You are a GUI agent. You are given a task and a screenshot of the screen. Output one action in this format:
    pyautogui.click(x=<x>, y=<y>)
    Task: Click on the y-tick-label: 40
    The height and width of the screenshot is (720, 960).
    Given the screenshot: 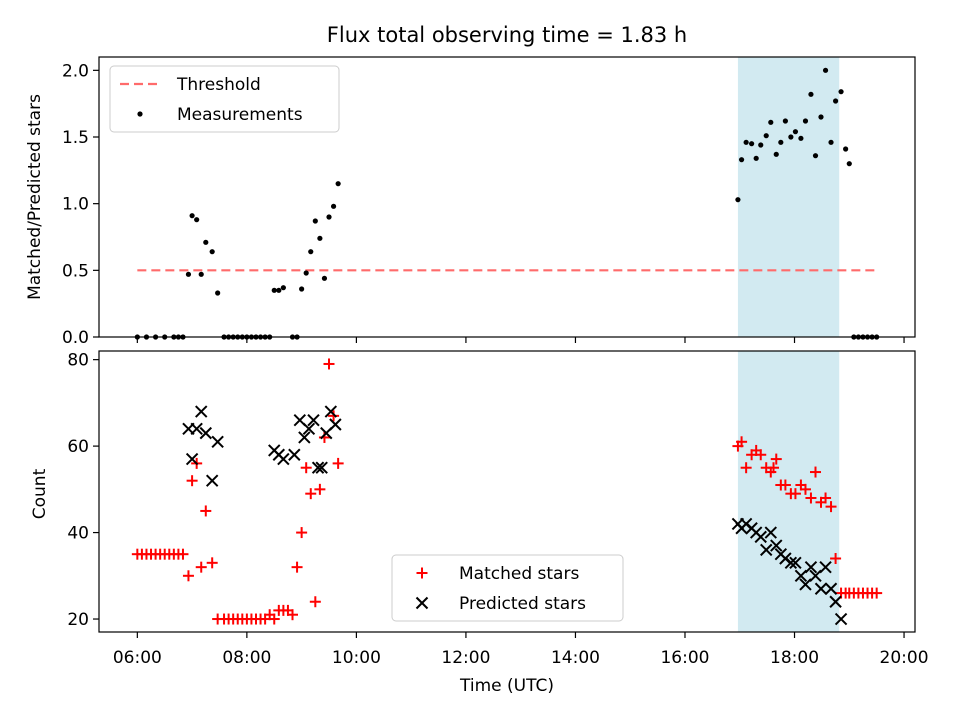 What is the action you would take?
    pyautogui.click(x=78, y=534)
    